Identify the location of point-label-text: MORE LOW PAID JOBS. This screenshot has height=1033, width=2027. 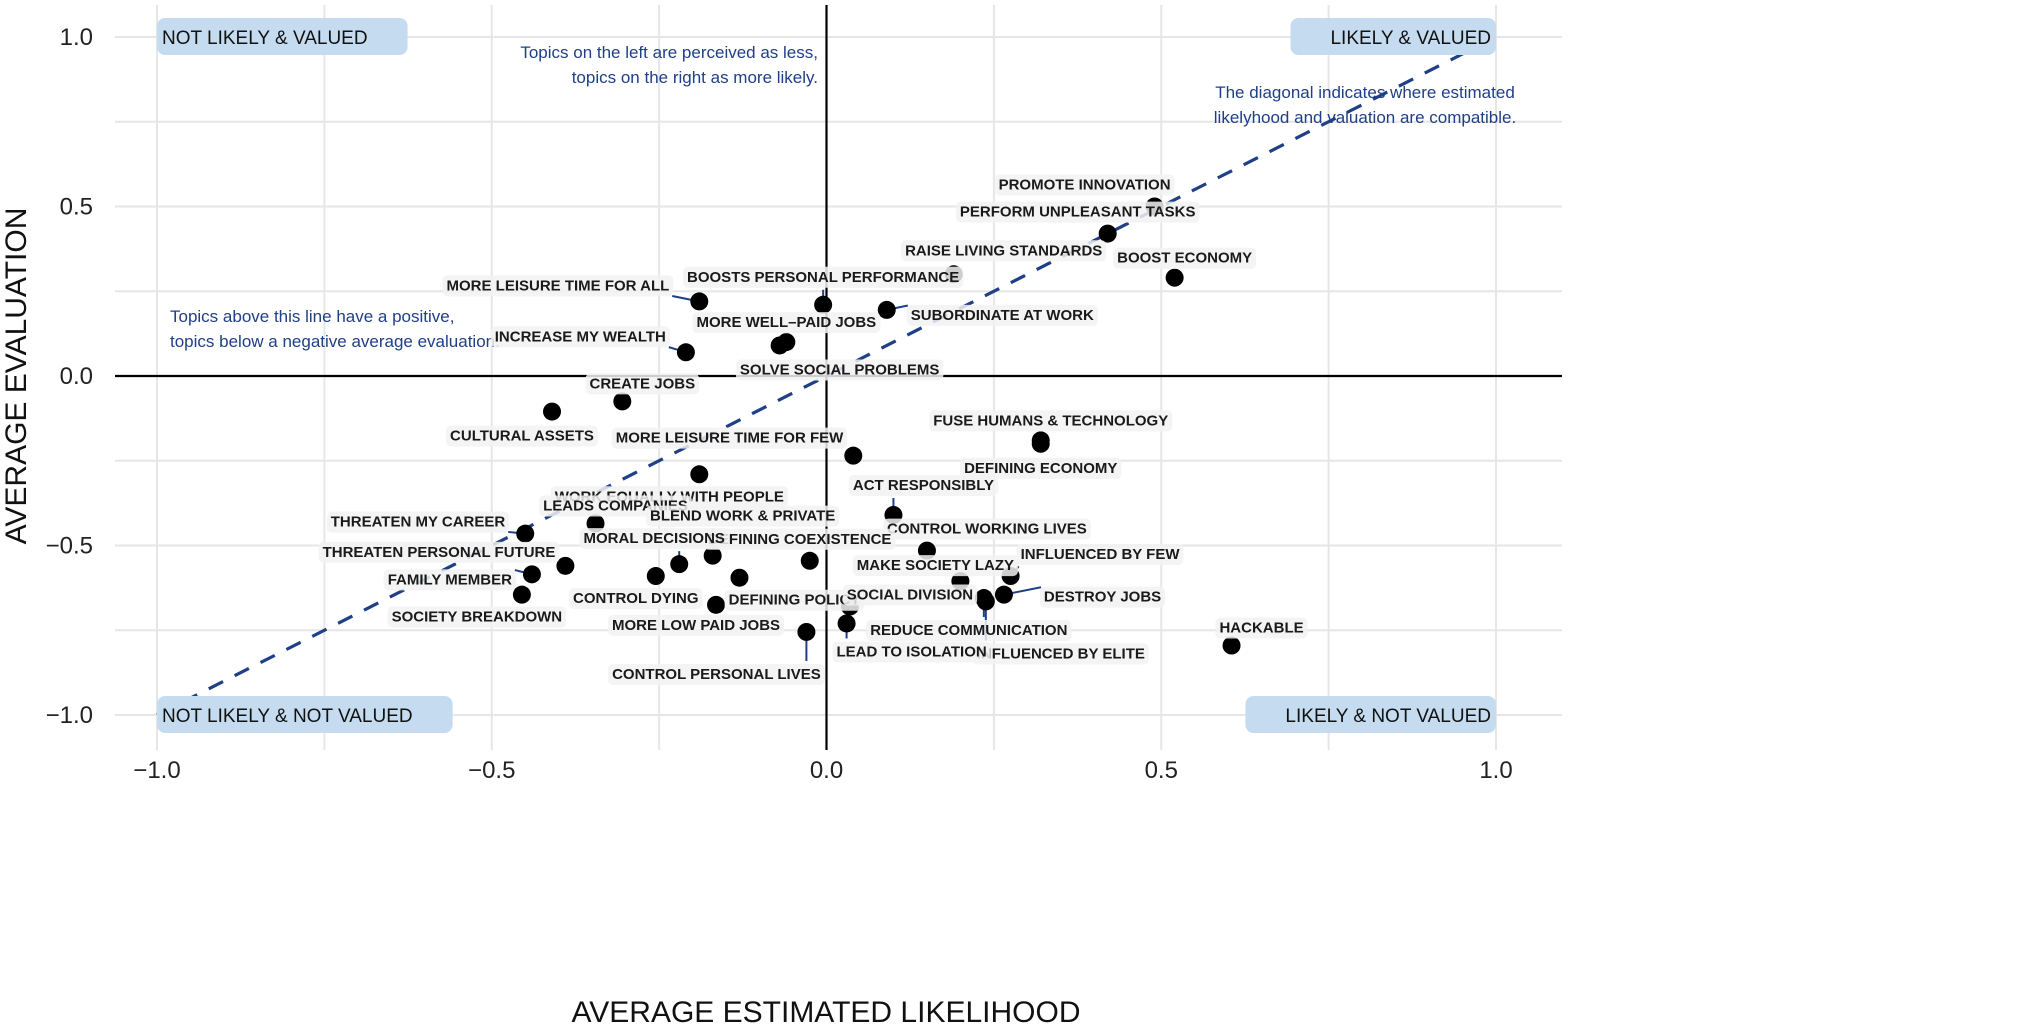
(696, 625).